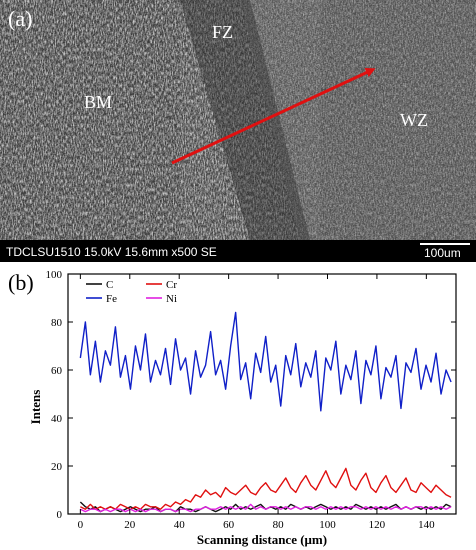  I want to click on series-line-fe, so click(265, 361).